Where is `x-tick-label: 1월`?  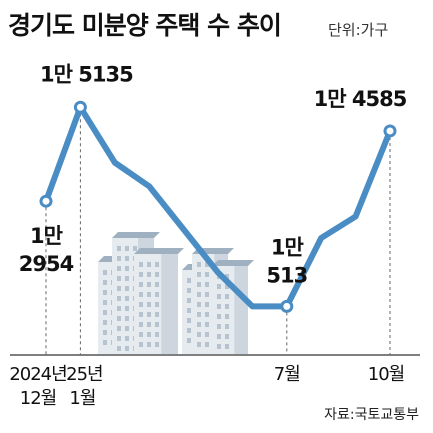
x-tick-label: 1월 is located at coordinates (82, 398).